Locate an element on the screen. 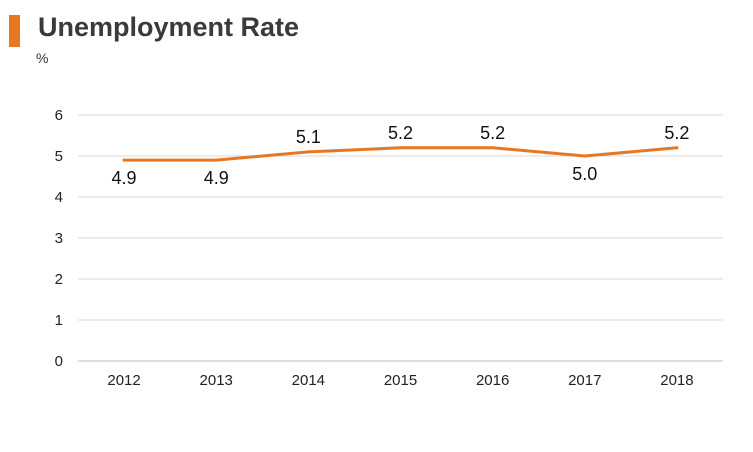 The height and width of the screenshot is (452, 753). x-axis-ticks: 2012 2013 2014 2015 2016 2017 2018 is located at coordinates (400, 380).